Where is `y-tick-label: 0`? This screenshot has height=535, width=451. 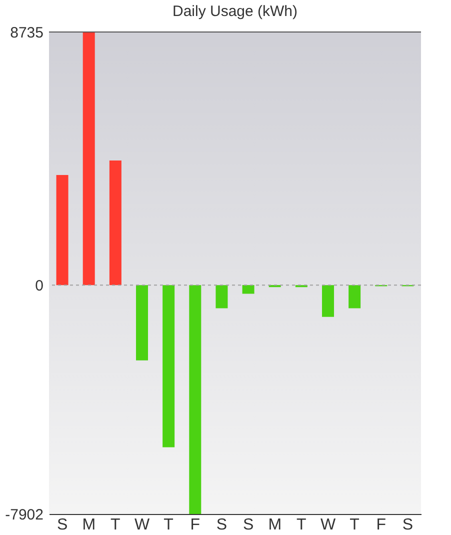
y-tick-label: 0 is located at coordinates (39, 286).